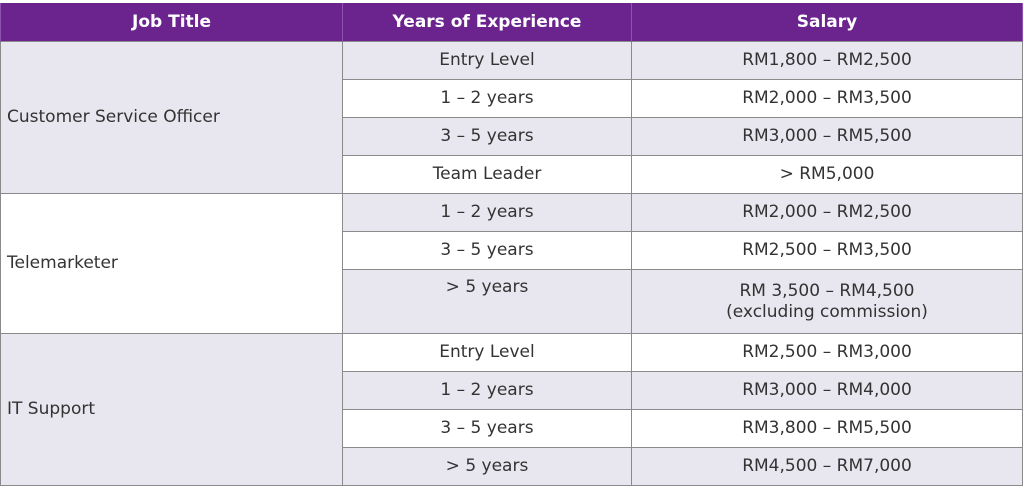 The image size is (1024, 491). Describe the element at coordinates (827, 390) in the screenshot. I see `salary-cell: RM3,000 – RM4,000` at that location.